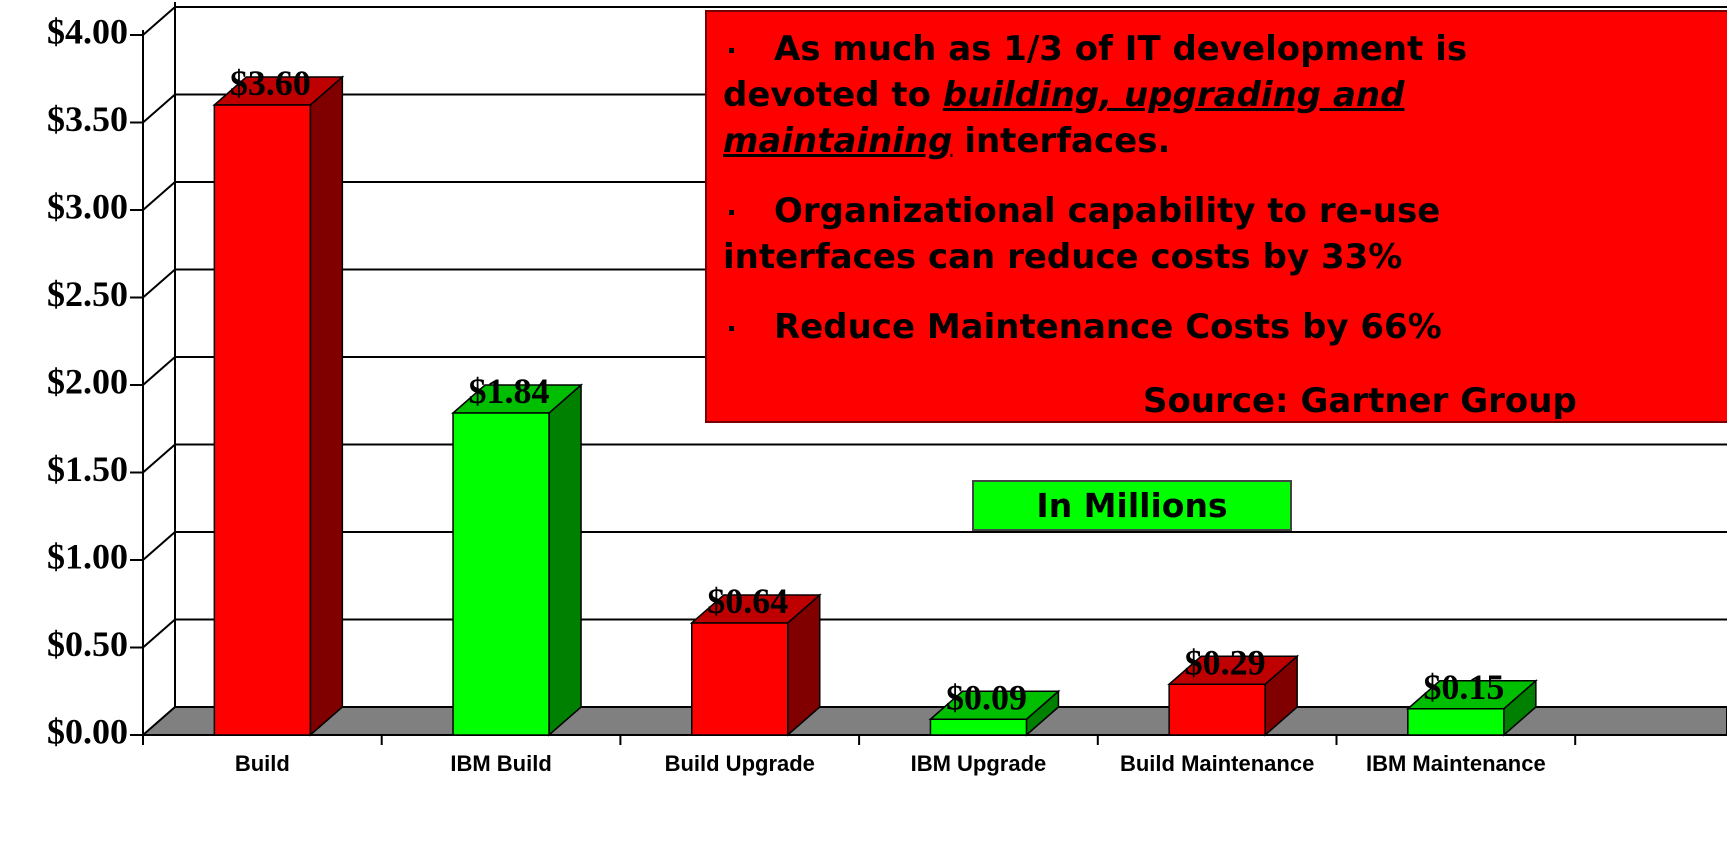 The width and height of the screenshot is (1727, 854). What do you see at coordinates (1108, 327) in the screenshot?
I see `text: Reduce Maintenance Costs by 66%` at bounding box center [1108, 327].